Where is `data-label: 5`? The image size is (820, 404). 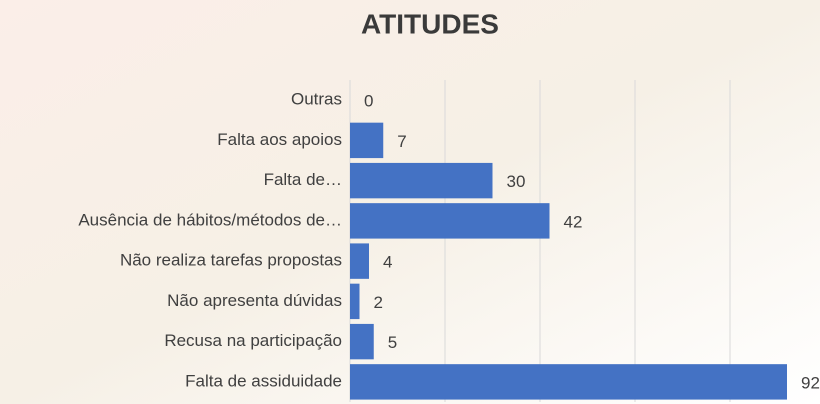 data-label: 5 is located at coordinates (392, 342).